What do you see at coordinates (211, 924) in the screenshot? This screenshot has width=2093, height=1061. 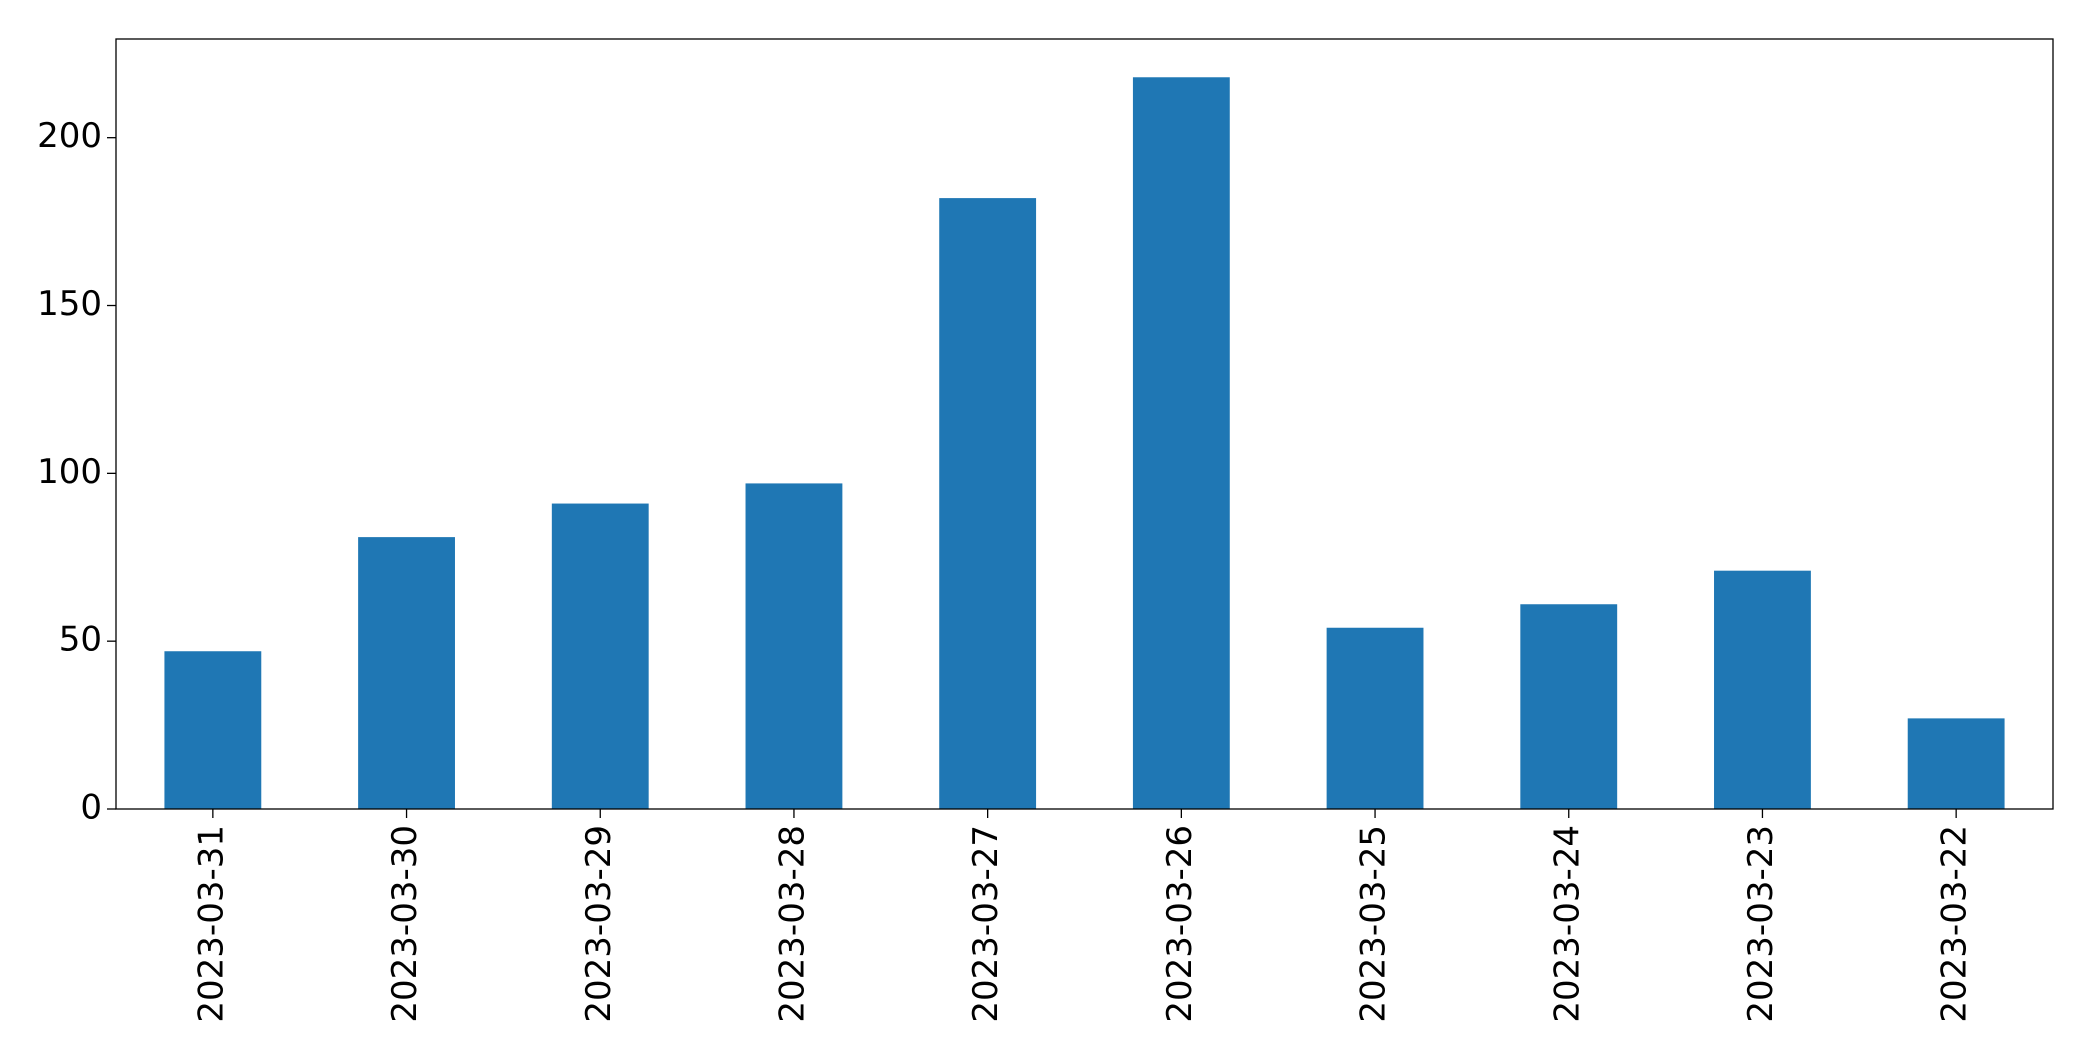 I see `x-tick-label: 2023-03-31` at bounding box center [211, 924].